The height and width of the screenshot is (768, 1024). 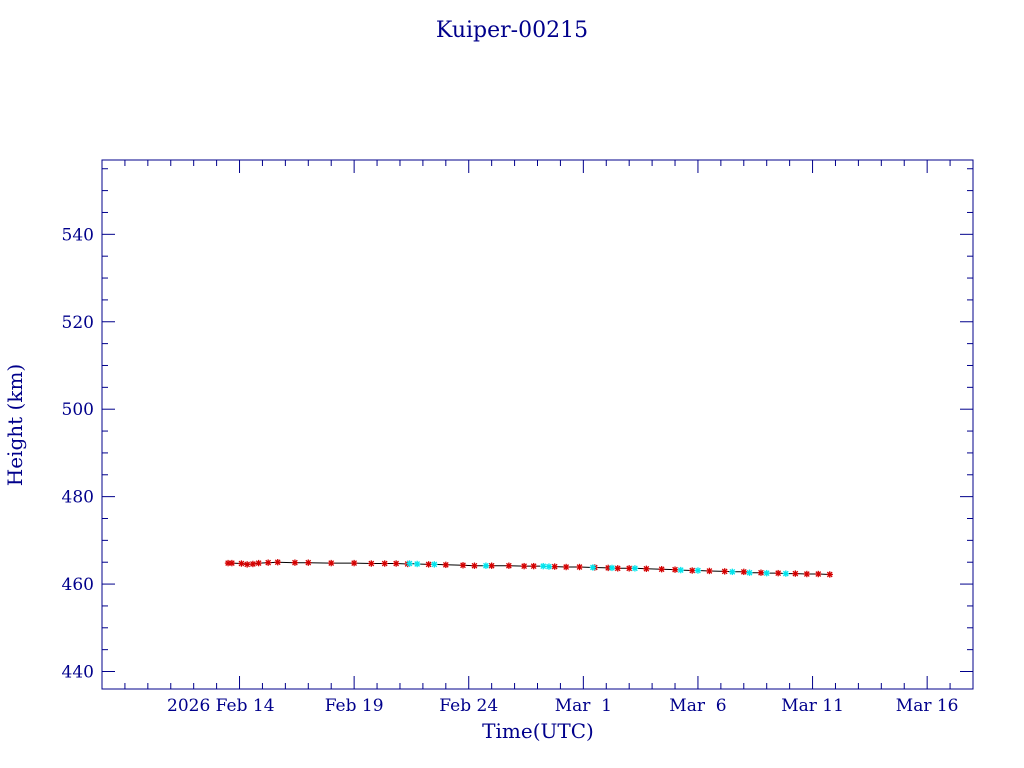 What do you see at coordinates (697, 706) in the screenshot?
I see `x-tick-label: Mar 6` at bounding box center [697, 706].